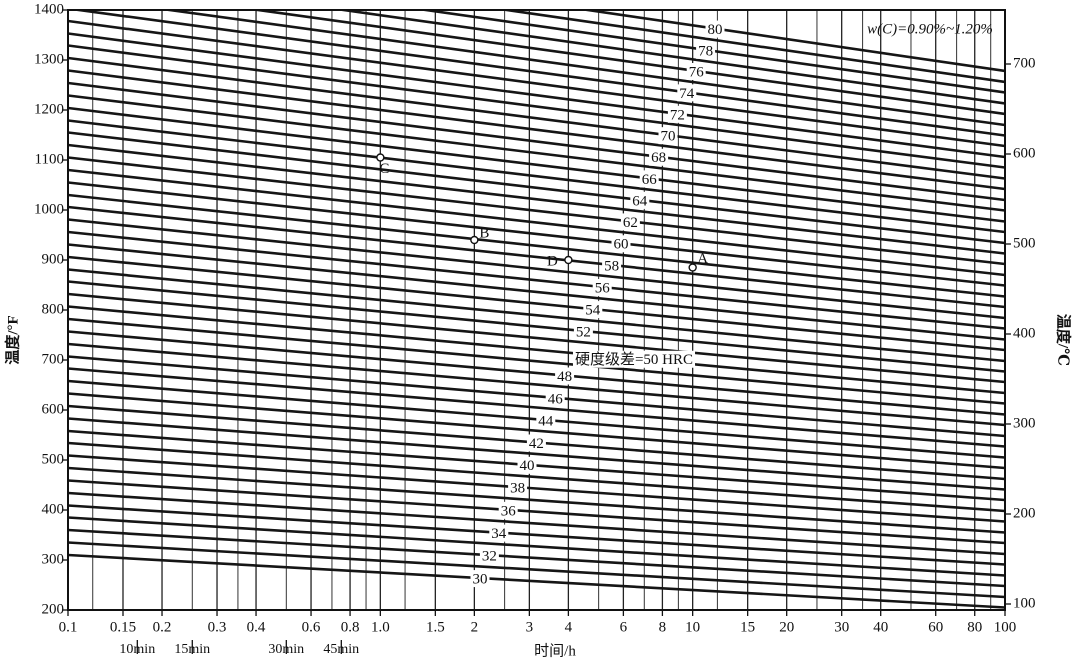 This screenshot has height=668, width=1080. What do you see at coordinates (668, 137) in the screenshot?
I see `line-label: 70` at bounding box center [668, 137].